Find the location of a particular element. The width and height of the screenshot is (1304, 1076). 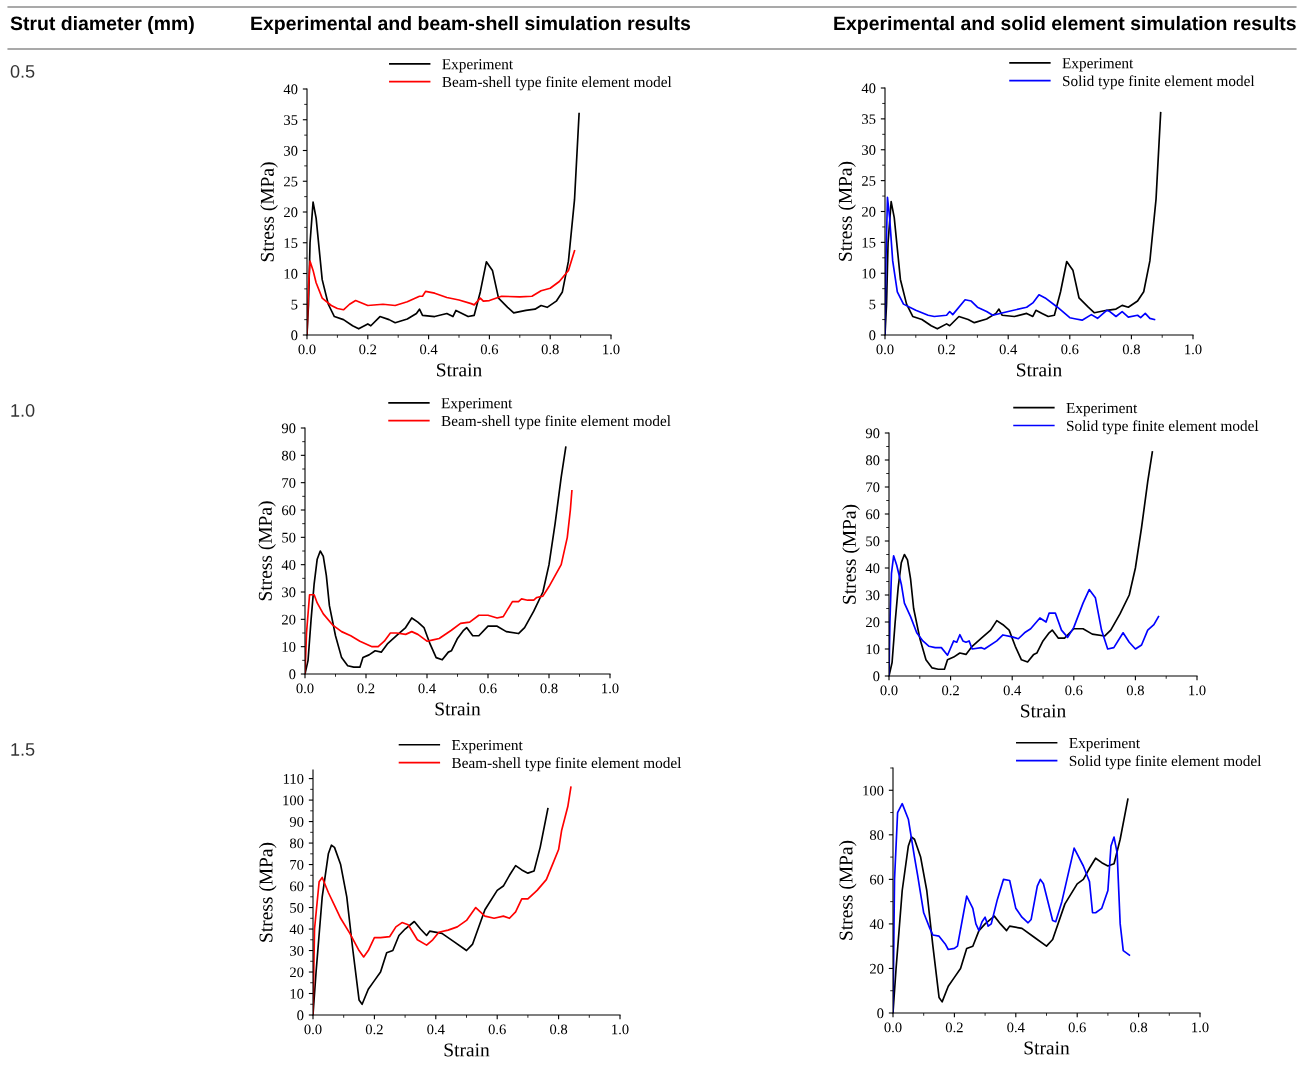

text: 0.5 is located at coordinates (22, 71).